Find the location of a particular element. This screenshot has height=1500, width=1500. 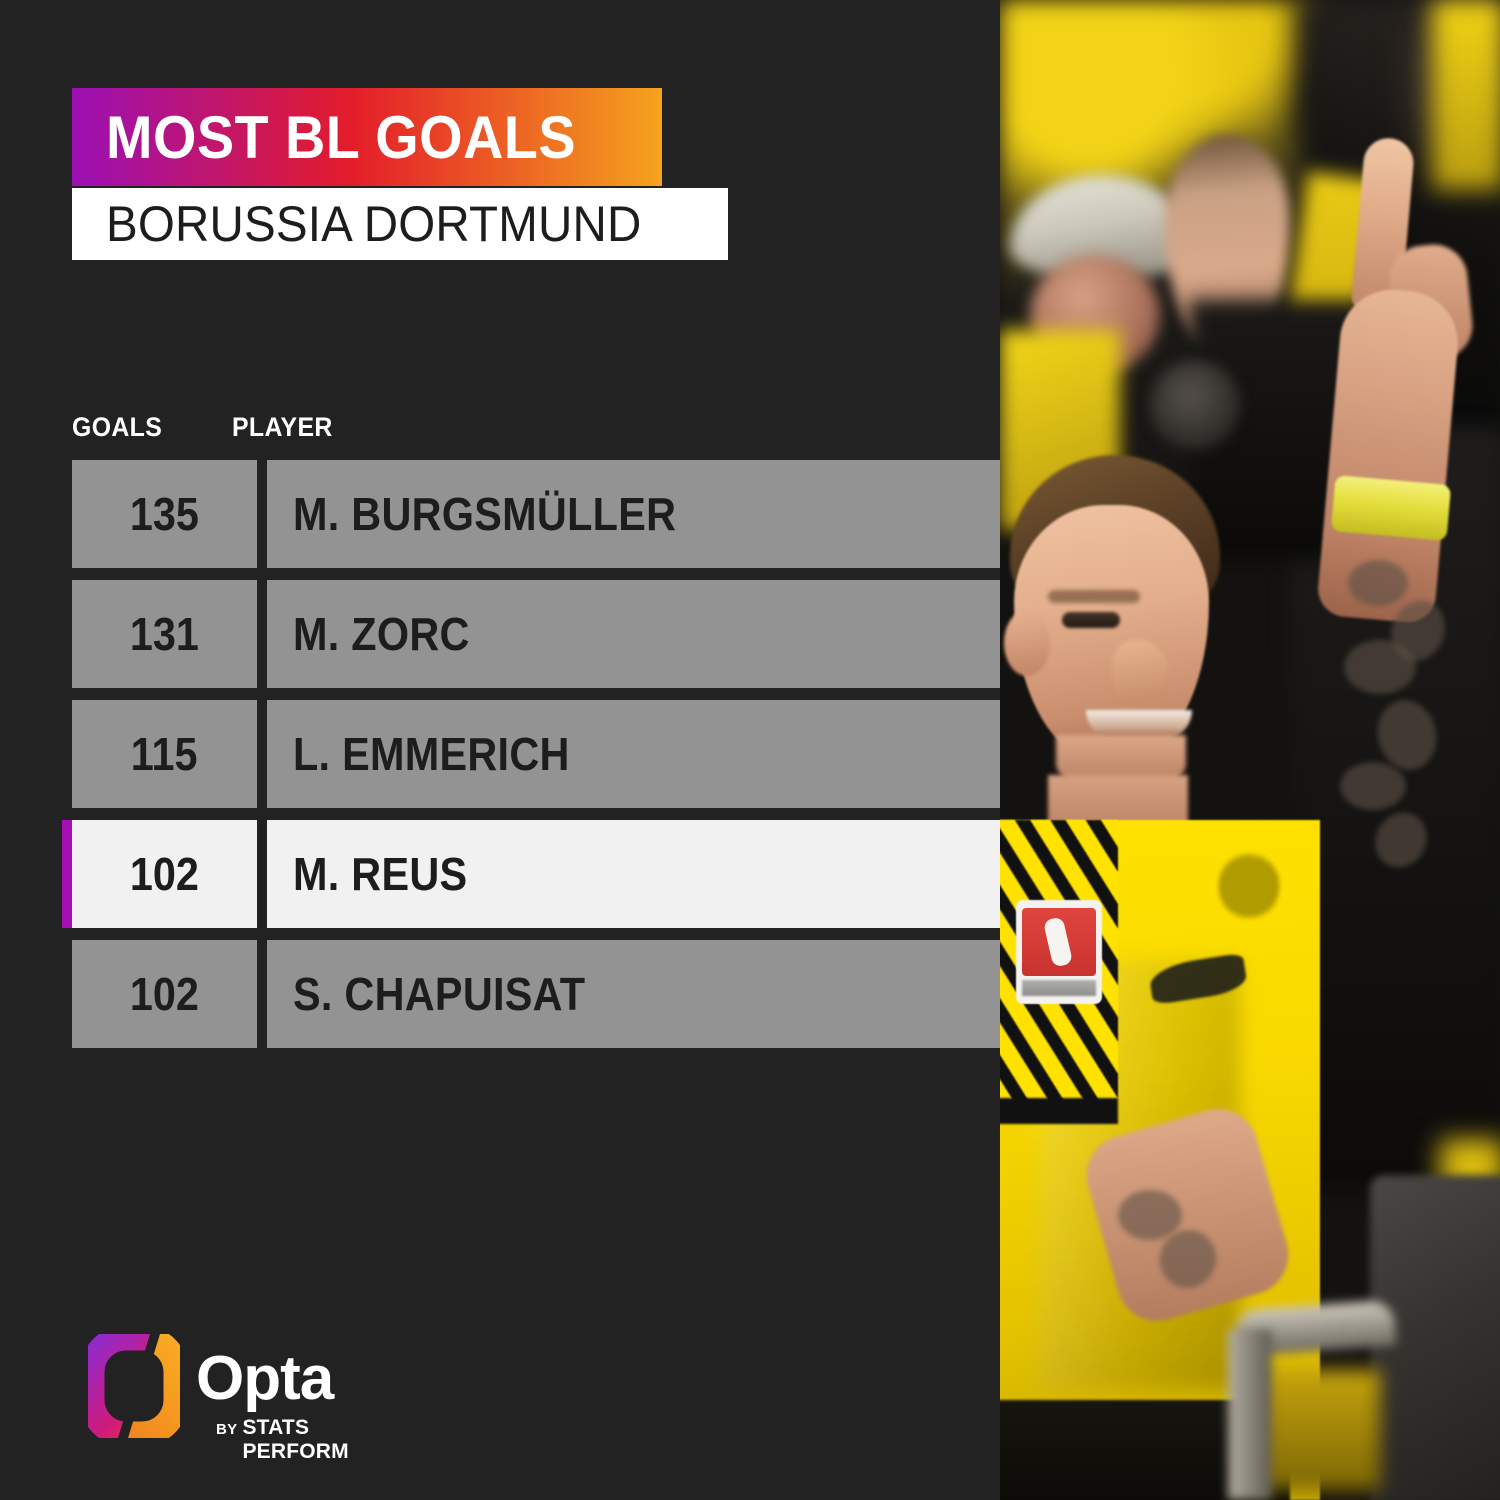

opta-wordmark-text: Opta is located at coordinates (265, 1378).